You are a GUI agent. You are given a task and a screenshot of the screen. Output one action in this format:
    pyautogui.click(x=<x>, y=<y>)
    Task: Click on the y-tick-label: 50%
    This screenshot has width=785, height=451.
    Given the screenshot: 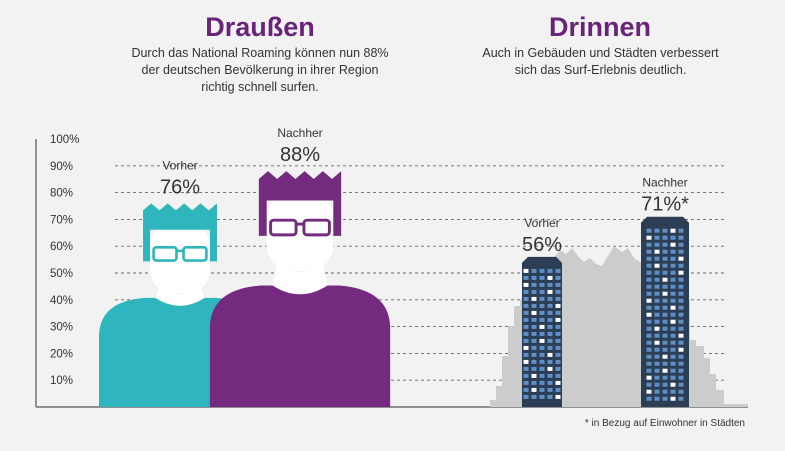 What is the action you would take?
    pyautogui.click(x=61, y=274)
    